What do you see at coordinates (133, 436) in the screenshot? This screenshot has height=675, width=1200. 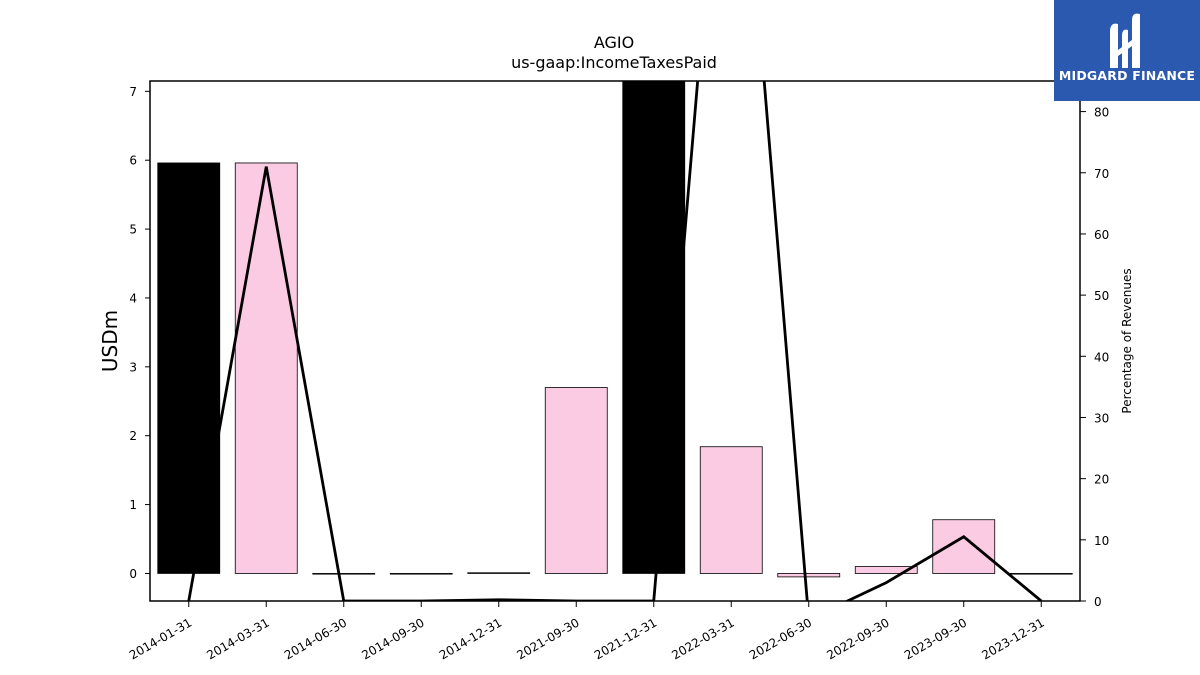 I see `y-tick-label-2: 2` at bounding box center [133, 436].